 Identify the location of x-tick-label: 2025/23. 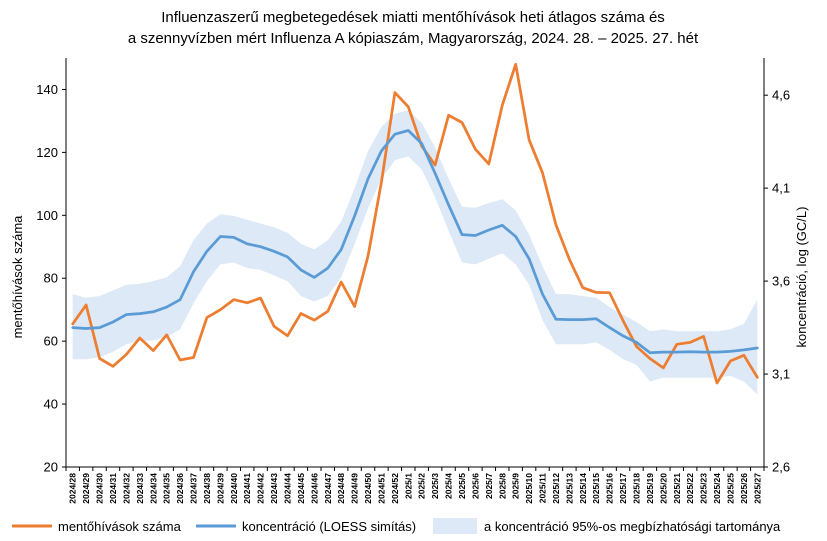
(704, 488).